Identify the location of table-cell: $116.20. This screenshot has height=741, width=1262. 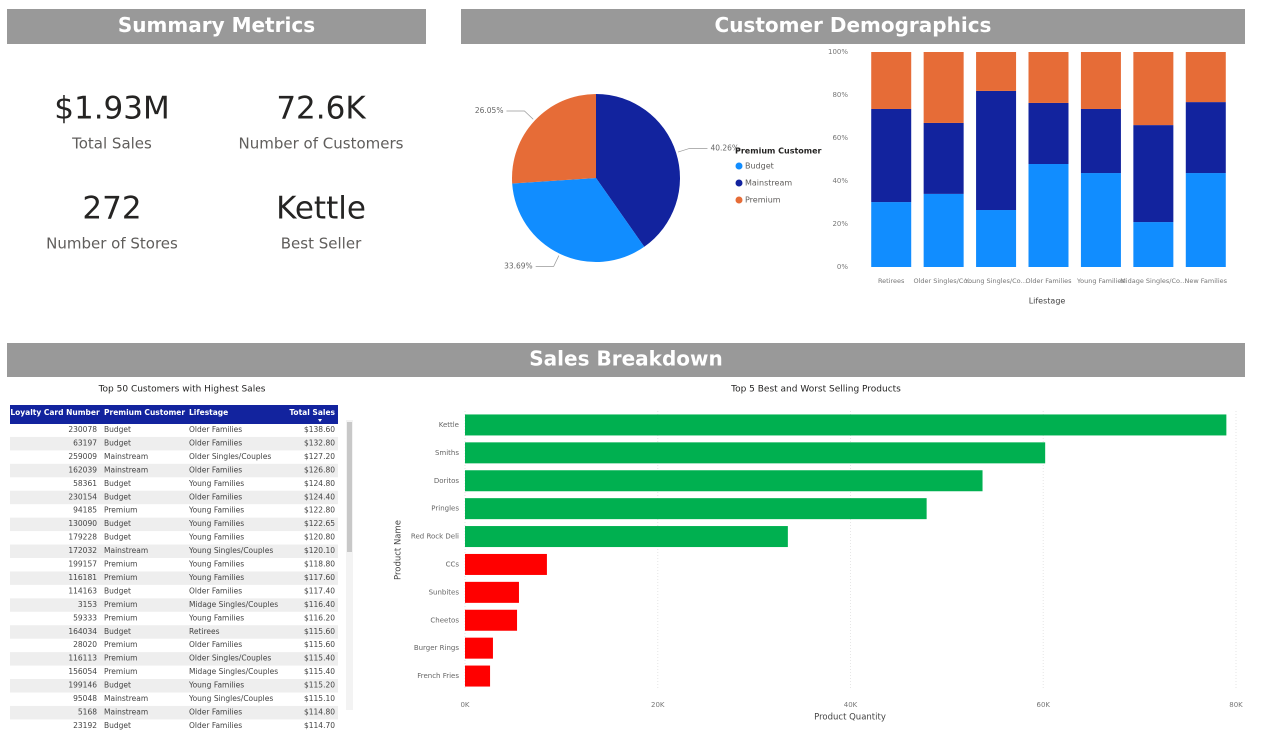
(319, 617).